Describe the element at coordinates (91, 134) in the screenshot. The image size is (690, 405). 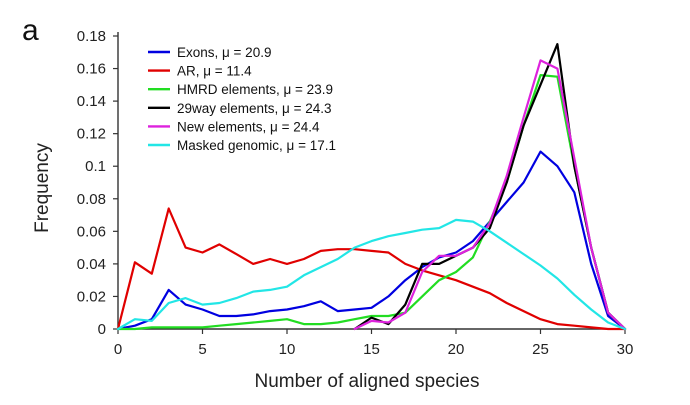
I see `y-tick-label: 0.12` at that location.